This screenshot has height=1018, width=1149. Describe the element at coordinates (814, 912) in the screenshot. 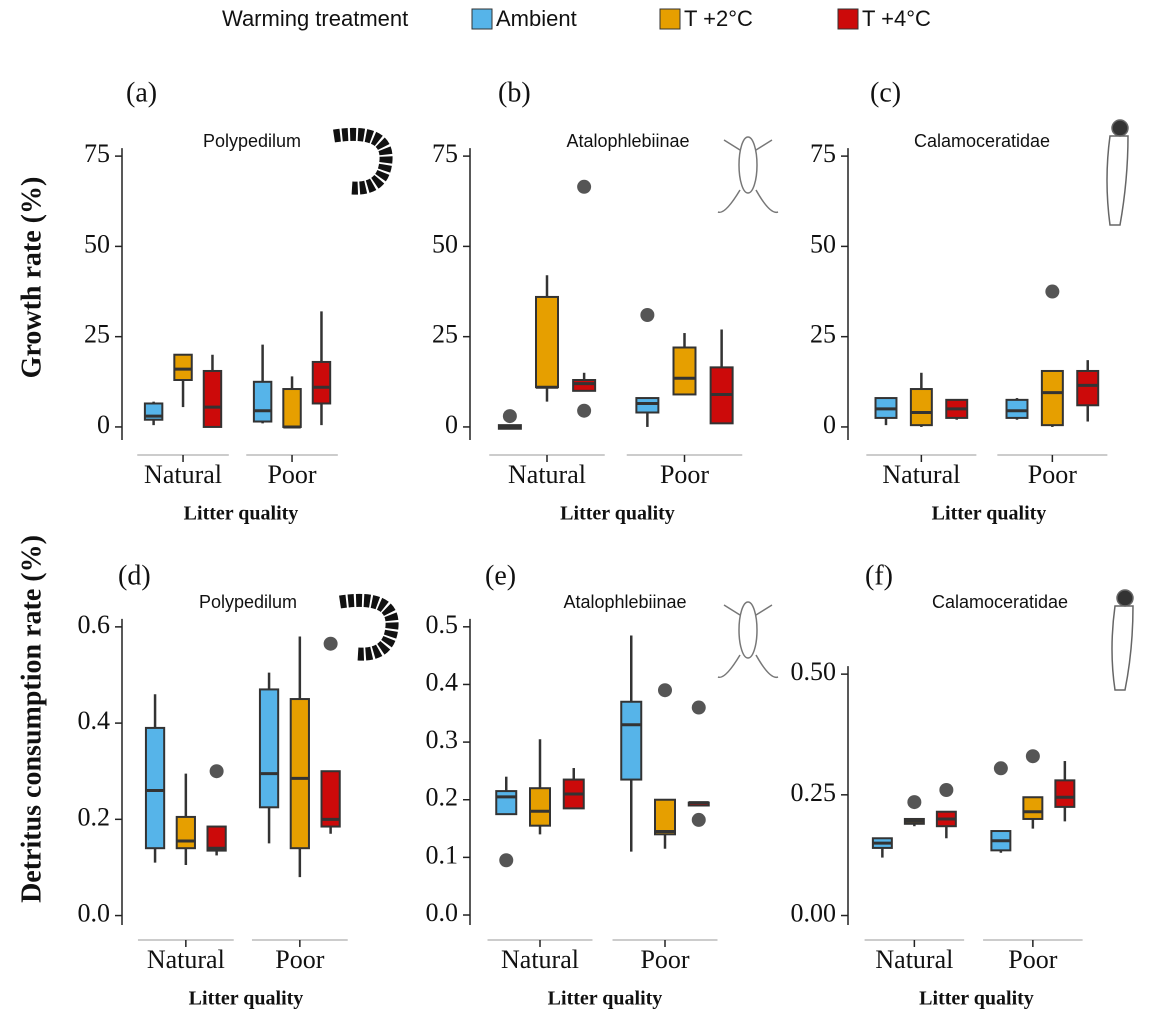

I see `y-tick-label: 0.00` at that location.